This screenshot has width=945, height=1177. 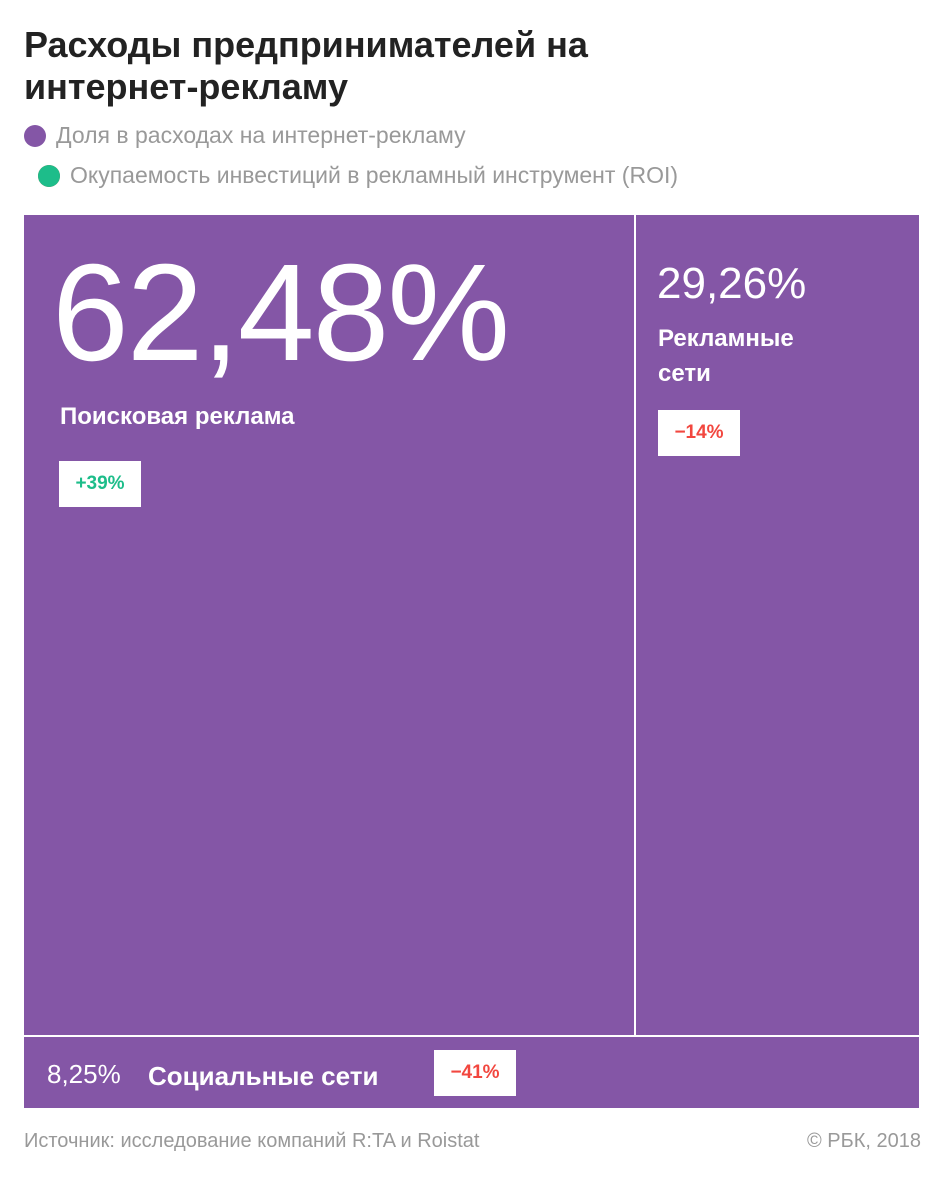 I want to click on roi-badge: −14%, so click(x=699, y=433).